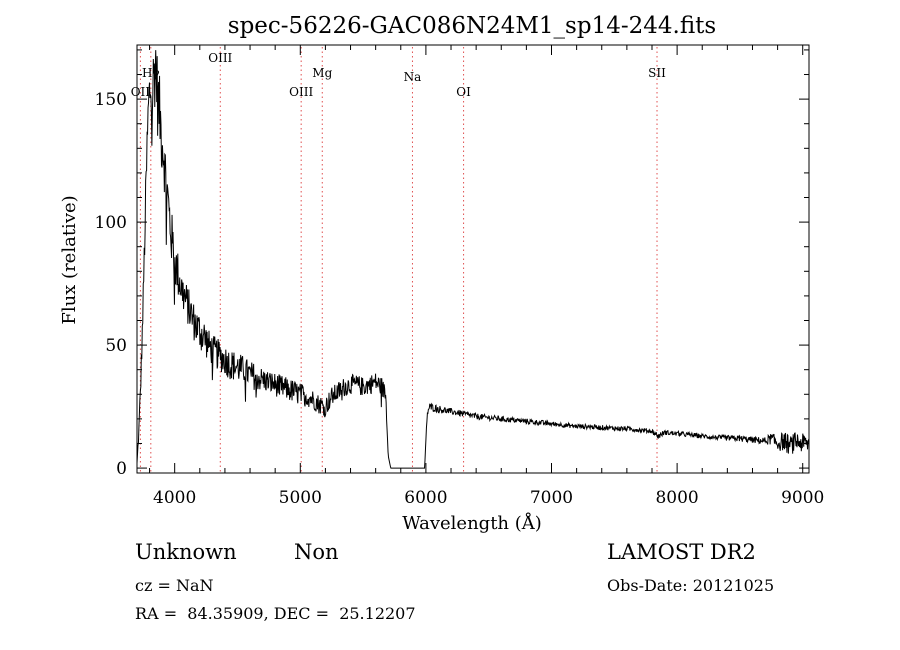  What do you see at coordinates (681, 552) in the screenshot?
I see `survey-name: LAMOST DR2` at bounding box center [681, 552].